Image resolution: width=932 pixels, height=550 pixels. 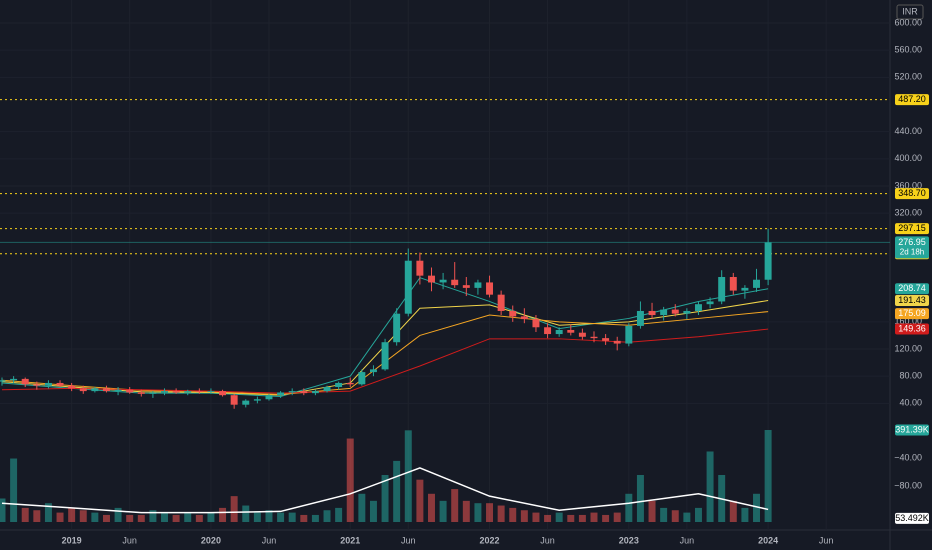 What do you see at coordinates (490, 540) in the screenshot?
I see `x-tick-label: 2022` at bounding box center [490, 540].